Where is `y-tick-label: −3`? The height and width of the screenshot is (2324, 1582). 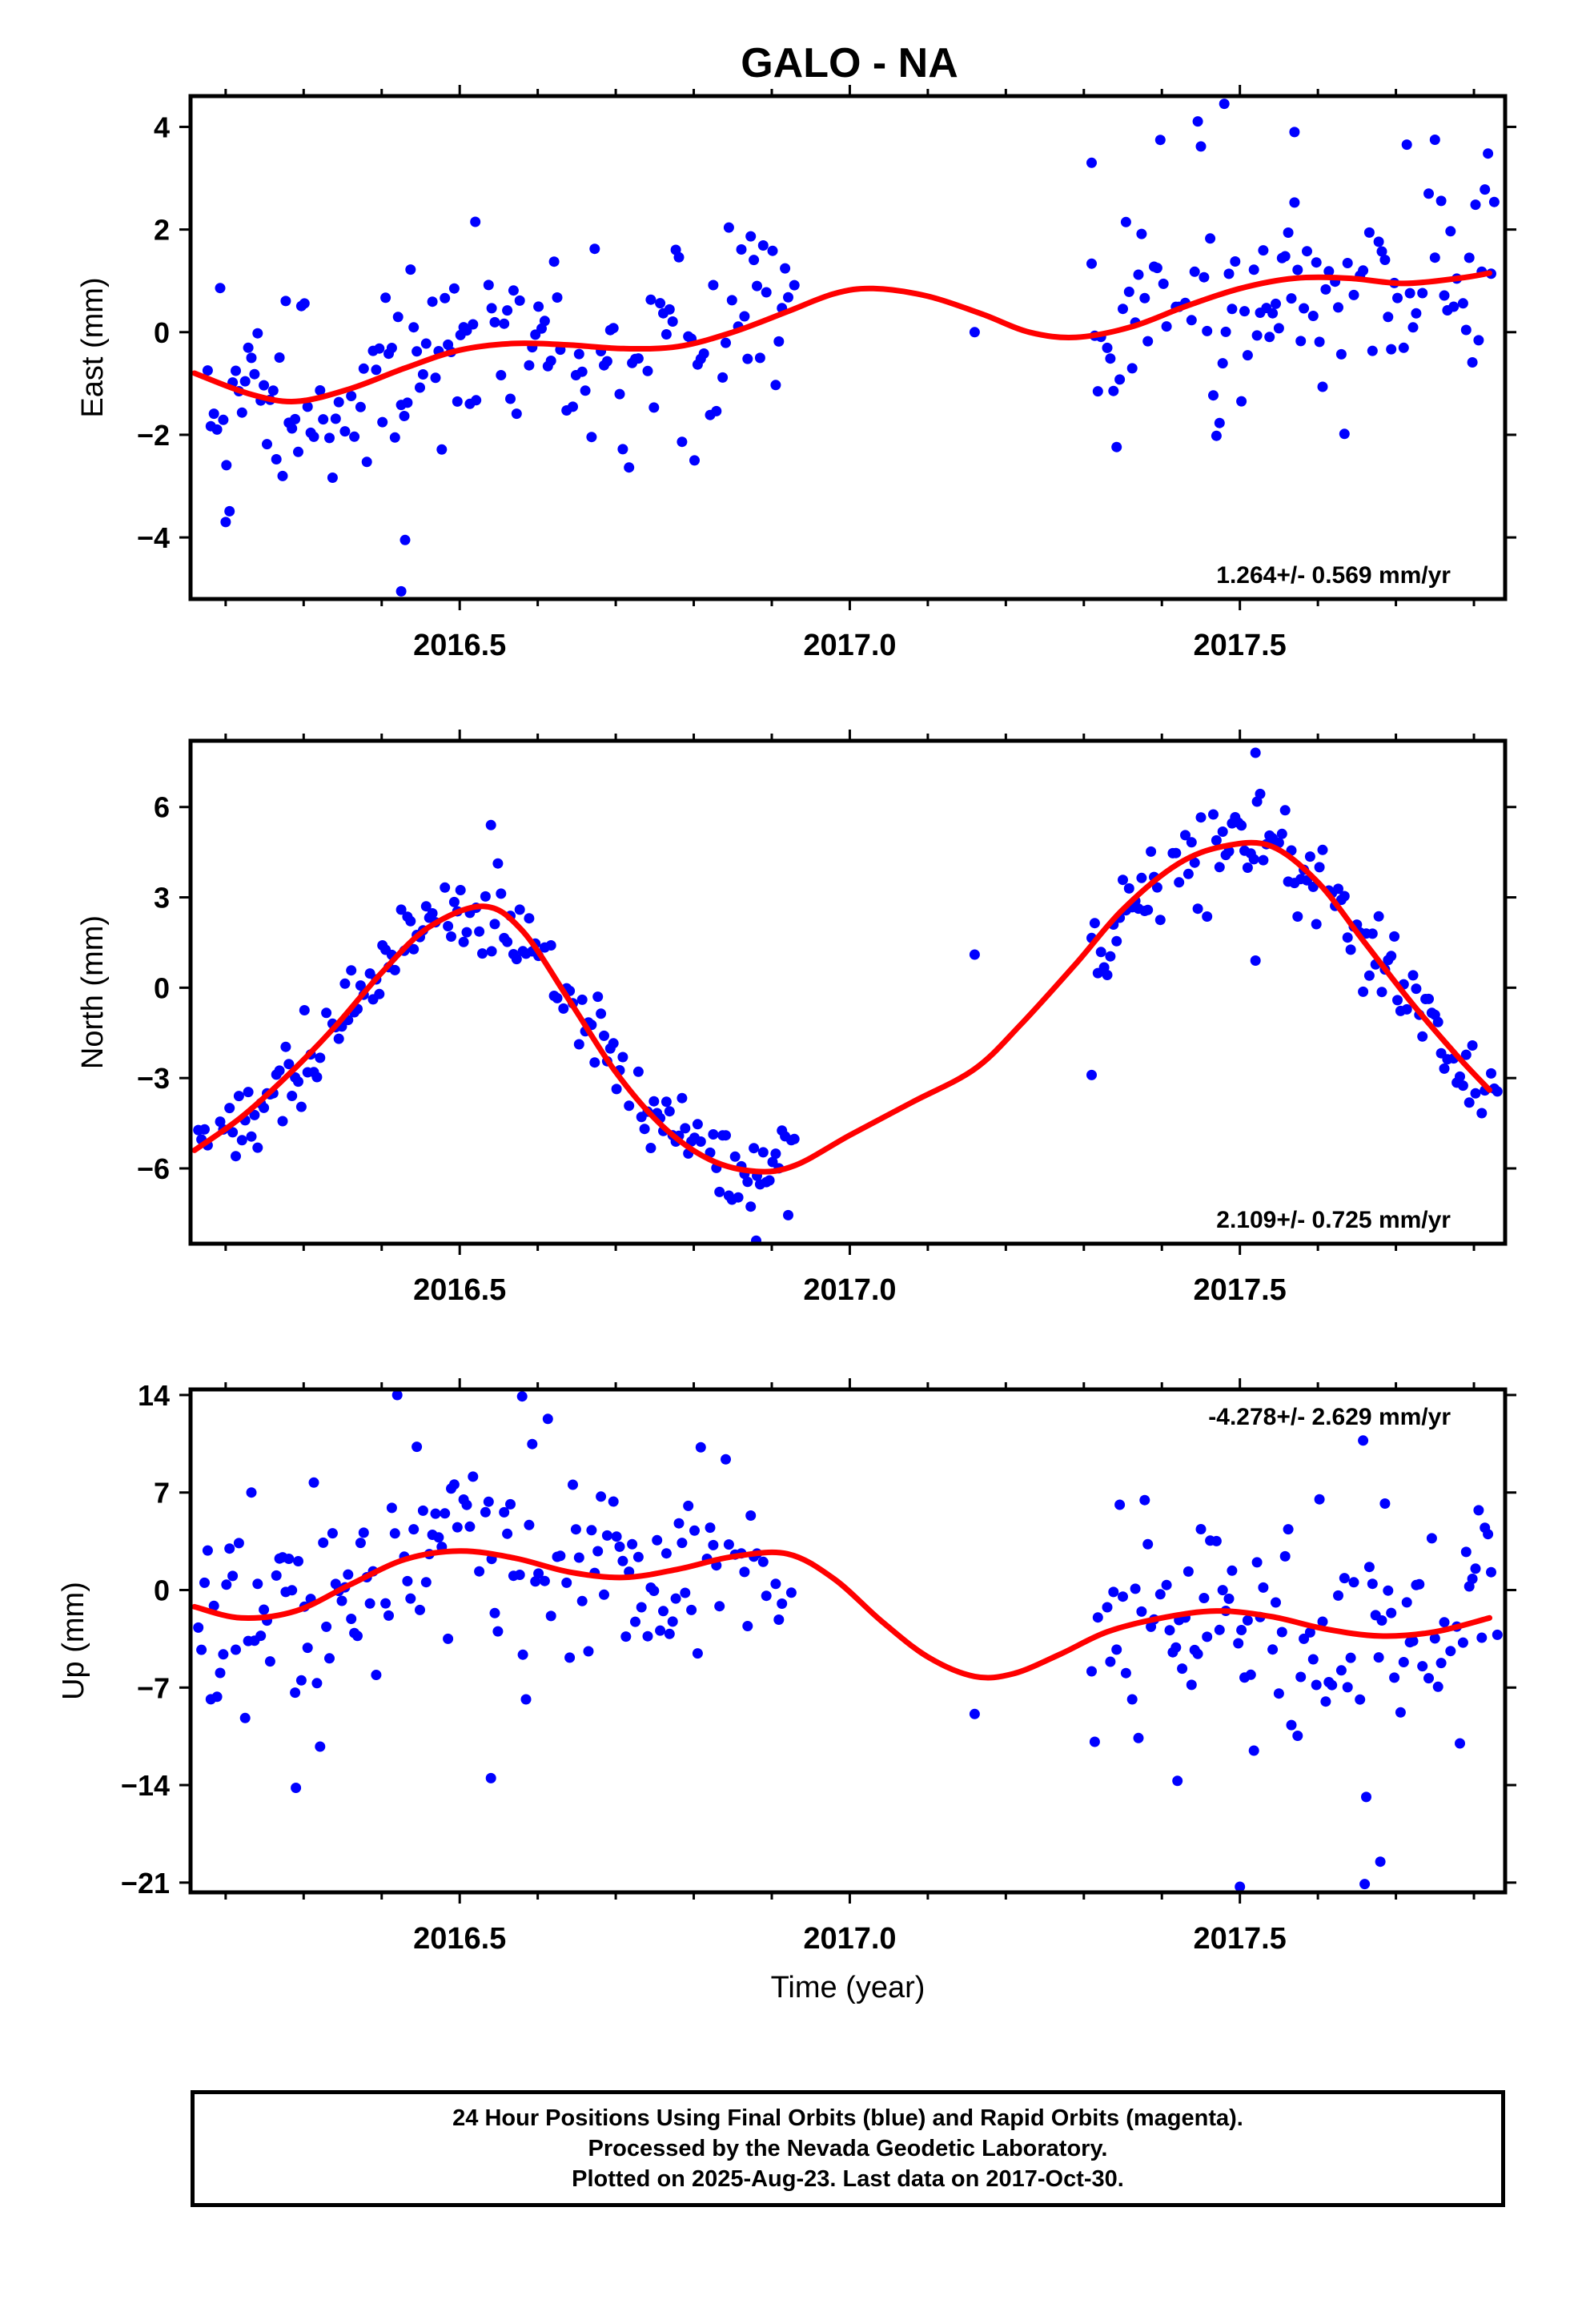 y-tick-label: −3 is located at coordinates (154, 1078).